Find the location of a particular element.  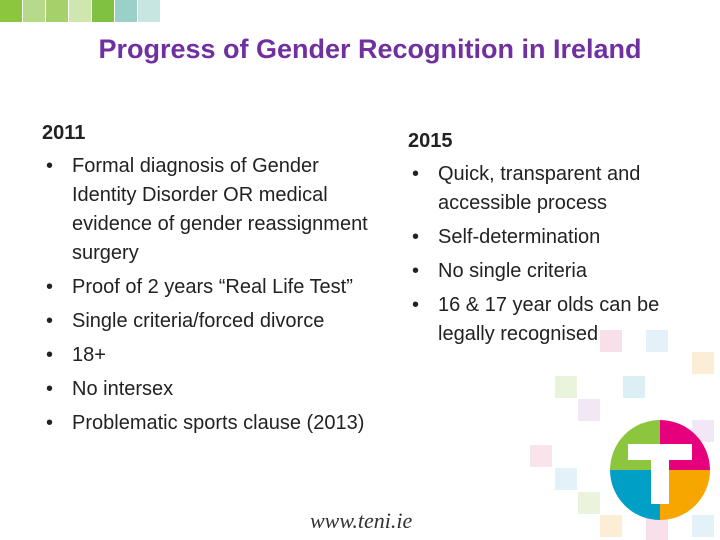

bullet-item: Self-determination is located at coordinates (558, 237).